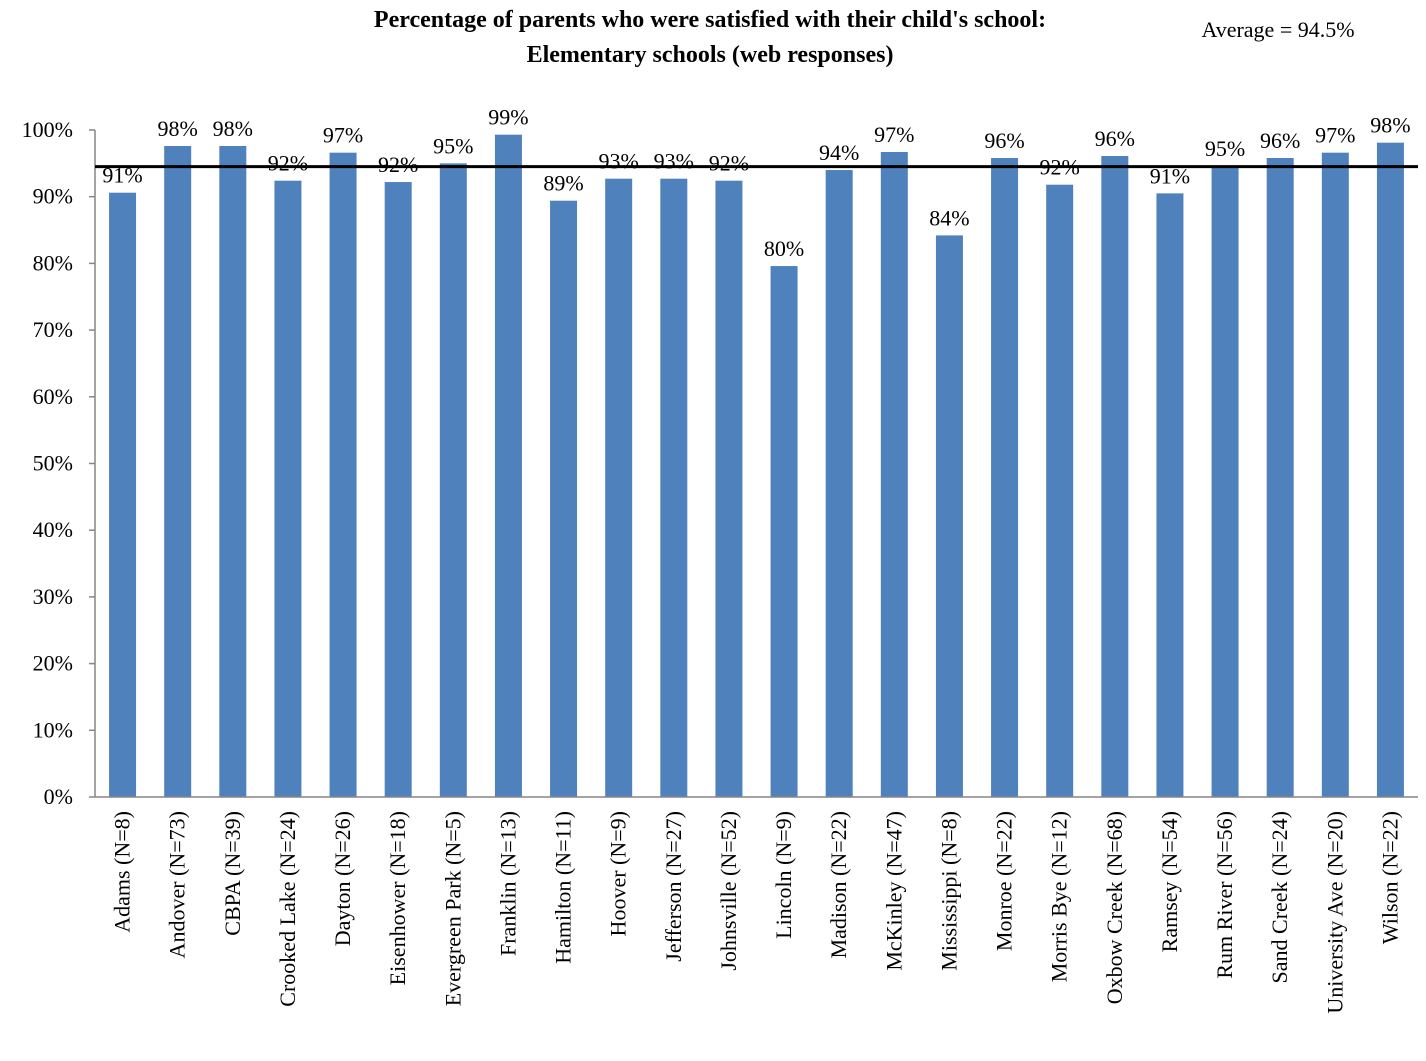 Image resolution: width=1426 pixels, height=1061 pixels. Describe the element at coordinates (342, 878) in the screenshot. I see `x-category-label: Dayton (N=26)` at that location.